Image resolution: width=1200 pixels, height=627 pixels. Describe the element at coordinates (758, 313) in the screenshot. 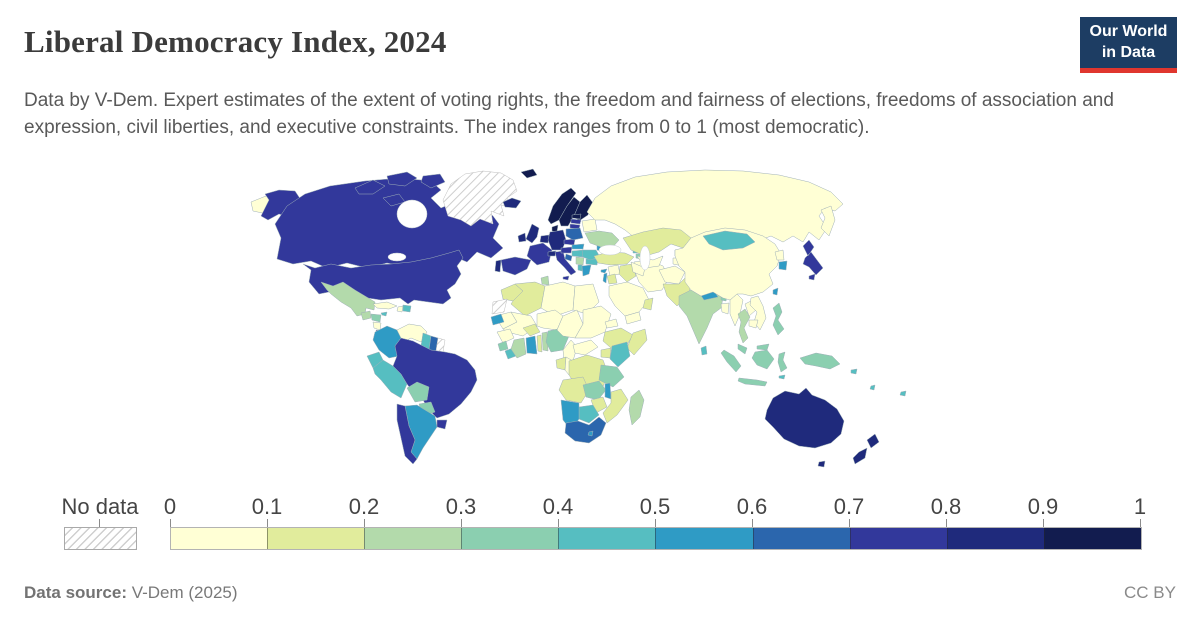

I see `country-vietnam` at that location.